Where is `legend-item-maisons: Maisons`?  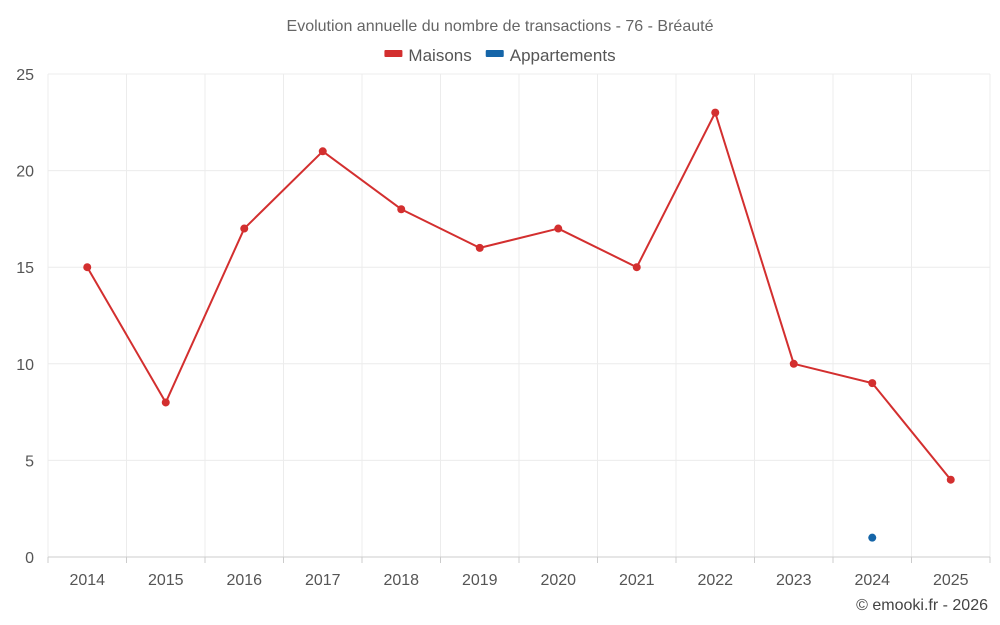 legend-item-maisons: Maisons is located at coordinates (428, 55).